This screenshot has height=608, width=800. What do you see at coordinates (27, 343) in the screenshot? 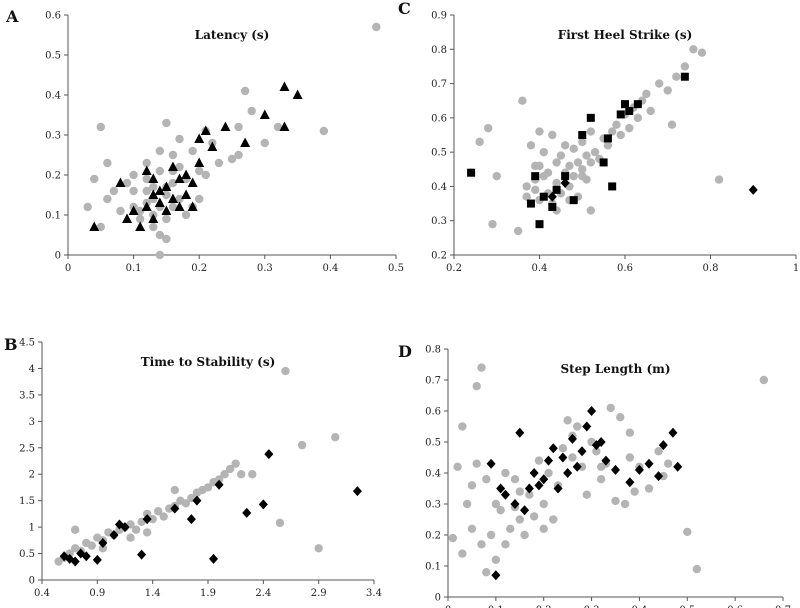
I see `panel-b-y-tick-label: 4.5` at bounding box center [27, 343].